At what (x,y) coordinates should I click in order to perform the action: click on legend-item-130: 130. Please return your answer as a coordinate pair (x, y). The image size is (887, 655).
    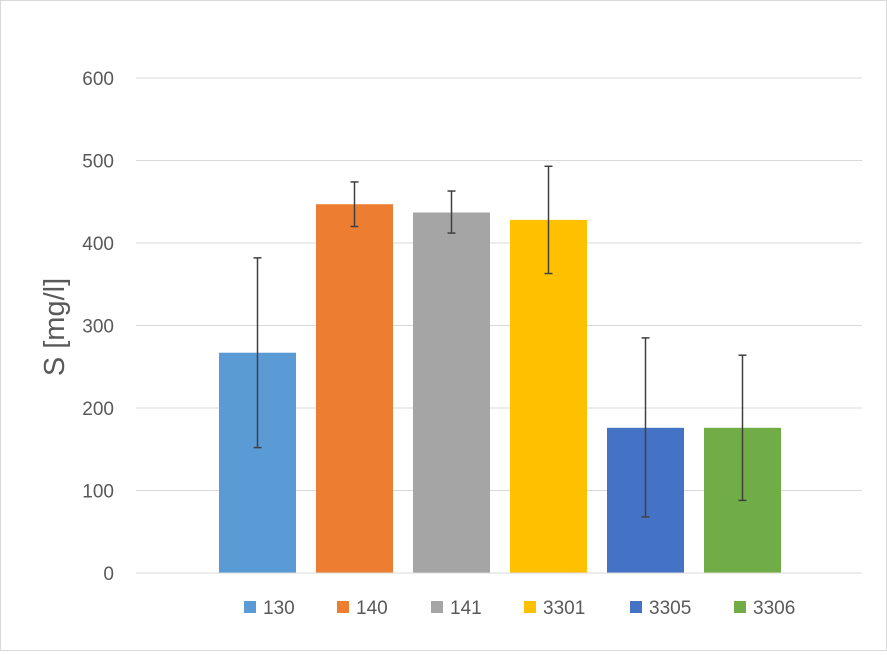
    Looking at the image, I should click on (269, 608).